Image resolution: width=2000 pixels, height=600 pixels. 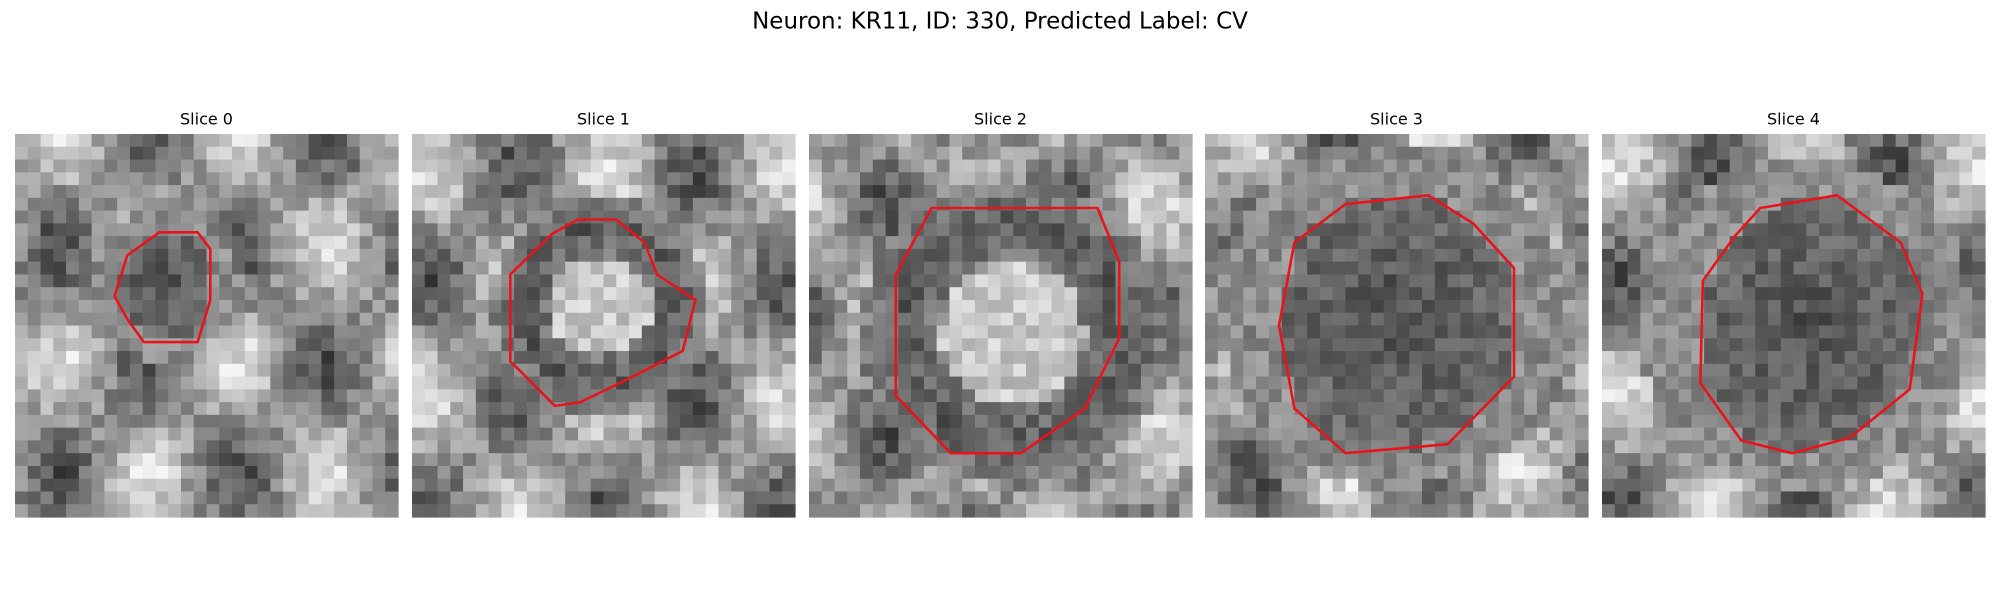 What do you see at coordinates (207, 326) in the screenshot?
I see `slice-image` at bounding box center [207, 326].